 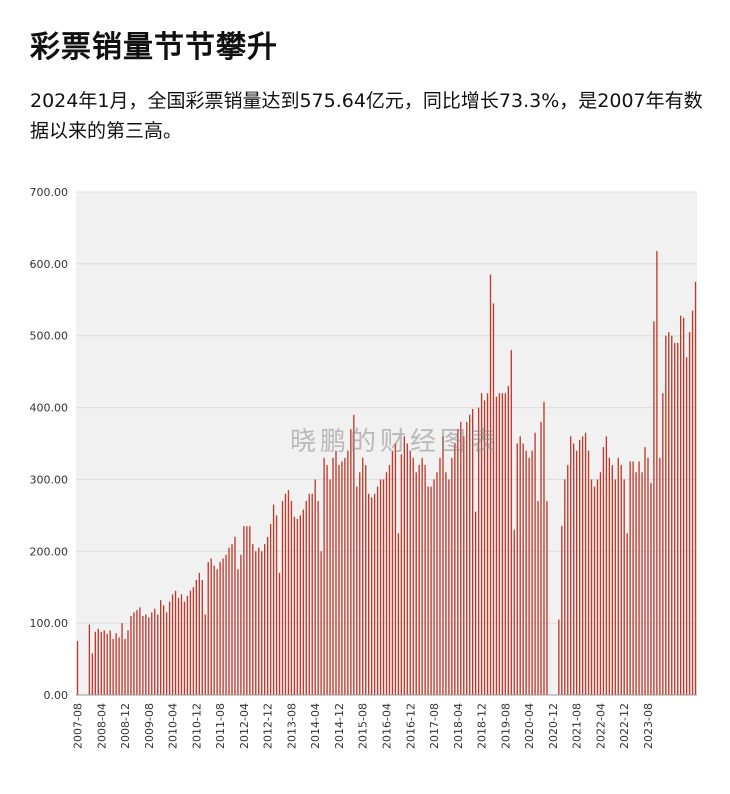 What do you see at coordinates (49, 479) in the screenshot?
I see `y-tick-label: 300.00` at bounding box center [49, 479].